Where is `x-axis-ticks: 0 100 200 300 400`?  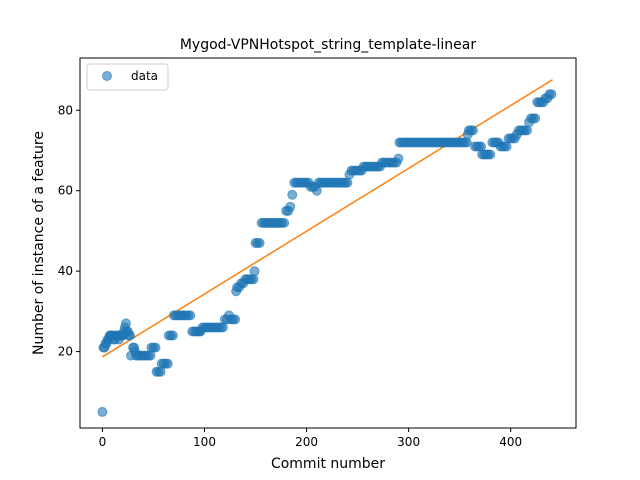 x-axis-ticks: 0 100 200 300 400 is located at coordinates (310, 438).